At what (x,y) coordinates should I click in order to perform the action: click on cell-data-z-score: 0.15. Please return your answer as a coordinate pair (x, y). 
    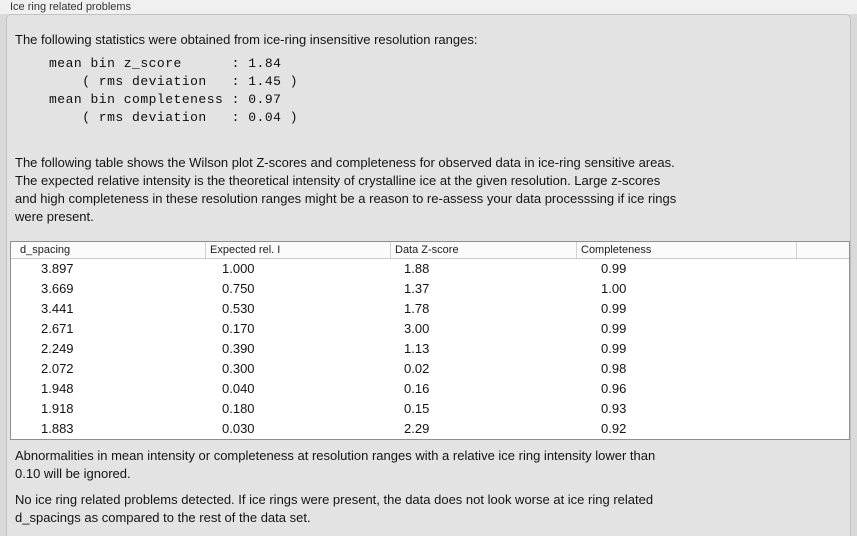
    Looking at the image, I should click on (417, 408).